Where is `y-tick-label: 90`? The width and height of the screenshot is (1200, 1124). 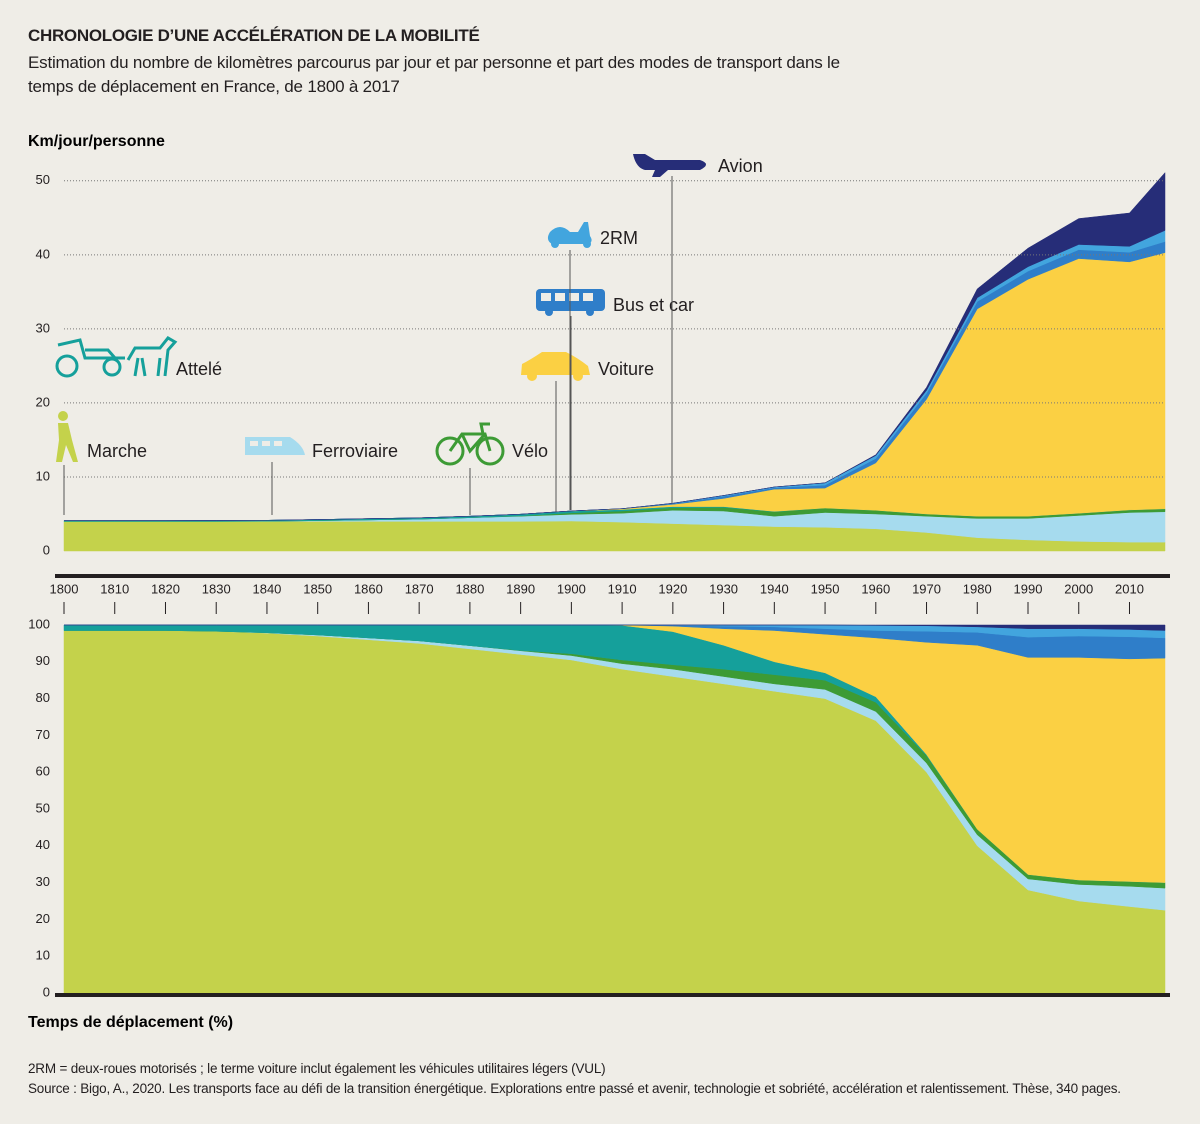 y-tick-label: 90 is located at coordinates (43, 660).